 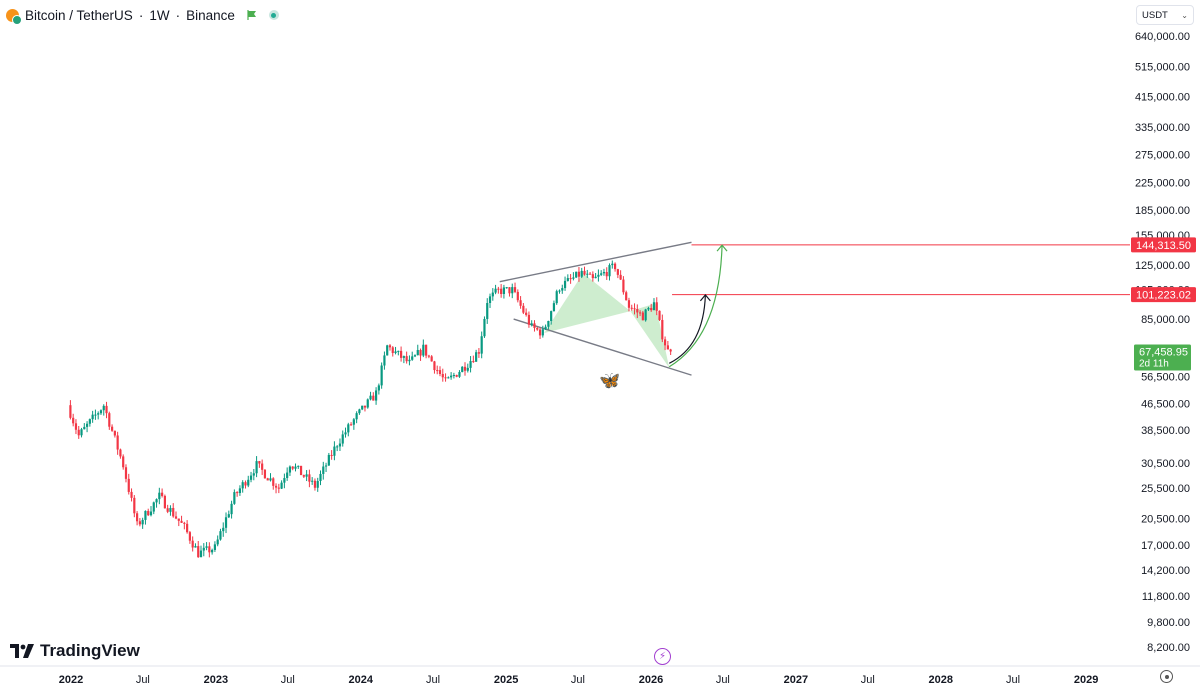 I want to click on y-tick-label: 17,000.00, so click(x=1165, y=546).